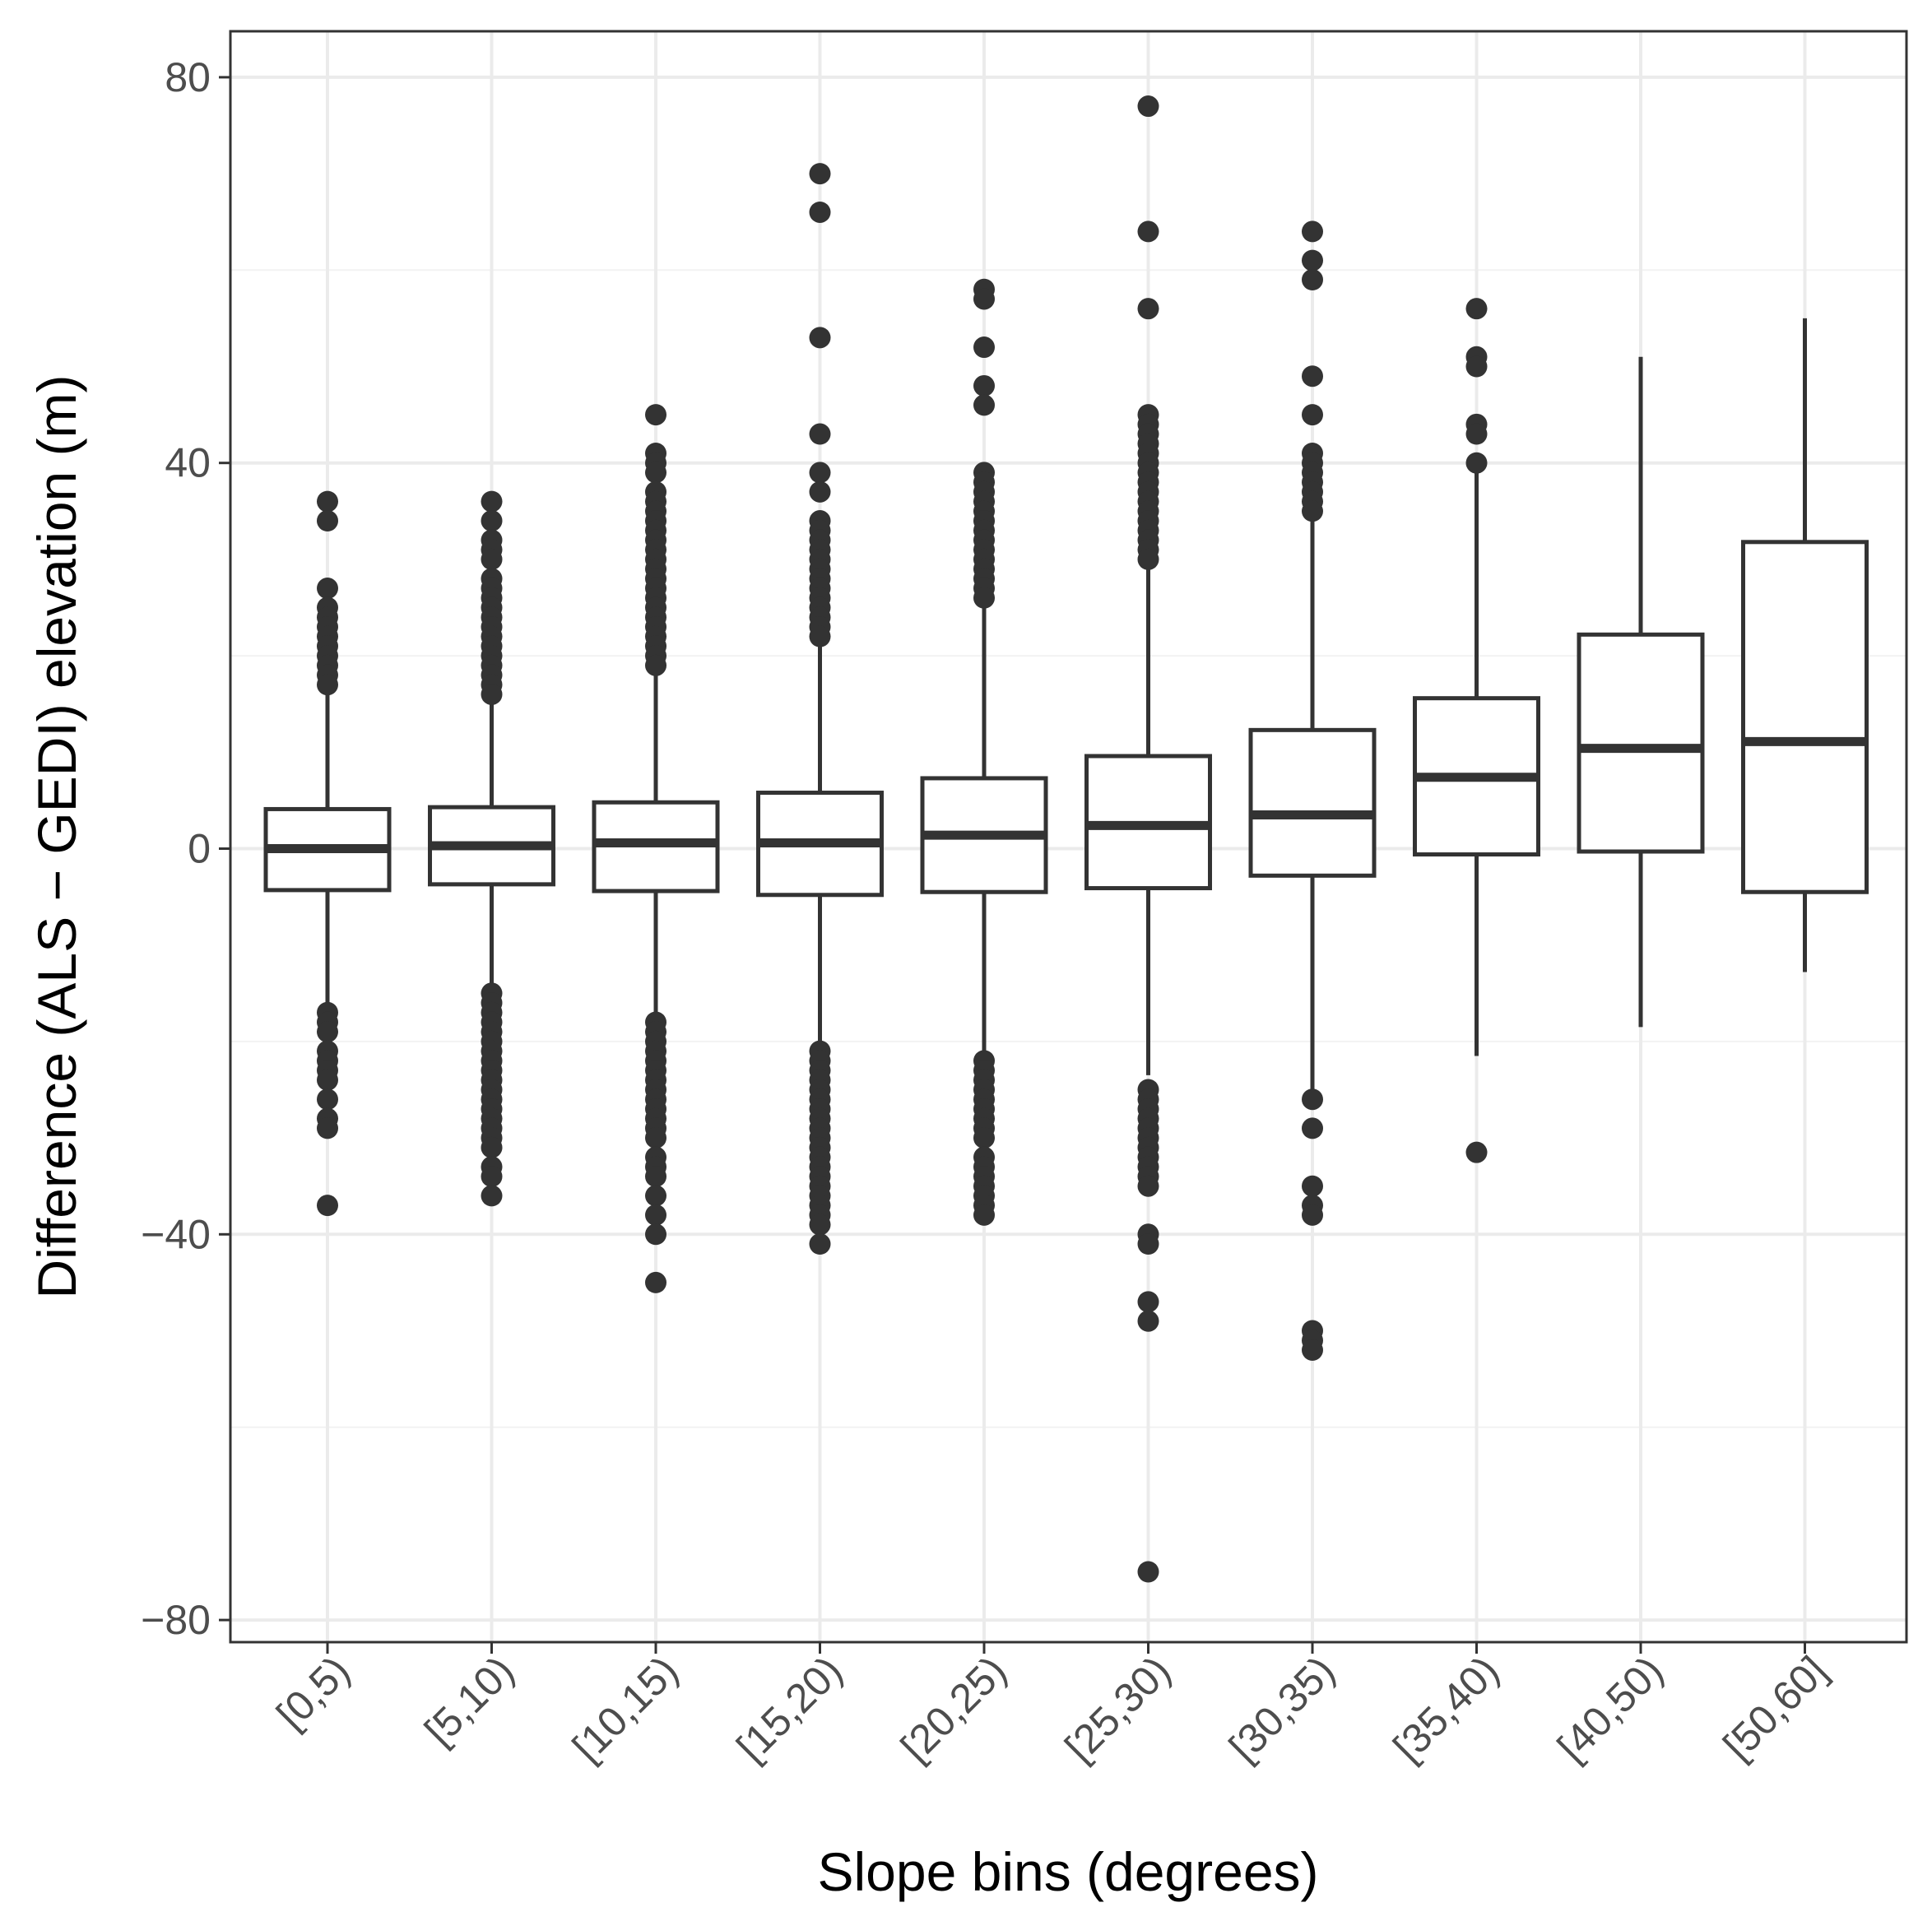 The height and width of the screenshot is (1912, 1932). What do you see at coordinates (1776, 1708) in the screenshot?
I see `x-tick-label: [50,60]` at bounding box center [1776, 1708].